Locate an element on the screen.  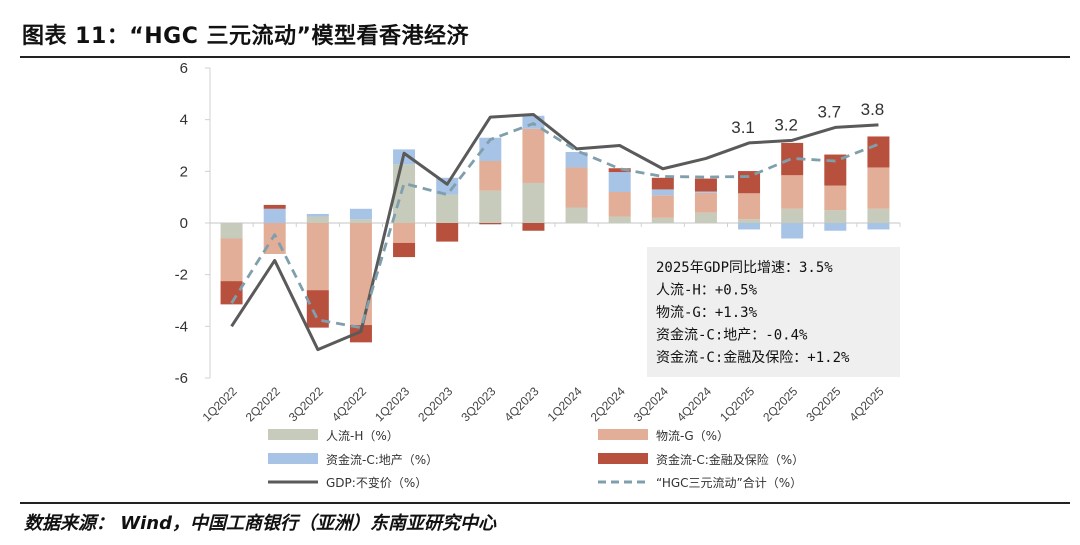
x-tick-label: 4Q2024 is located at coordinates (694, 404).